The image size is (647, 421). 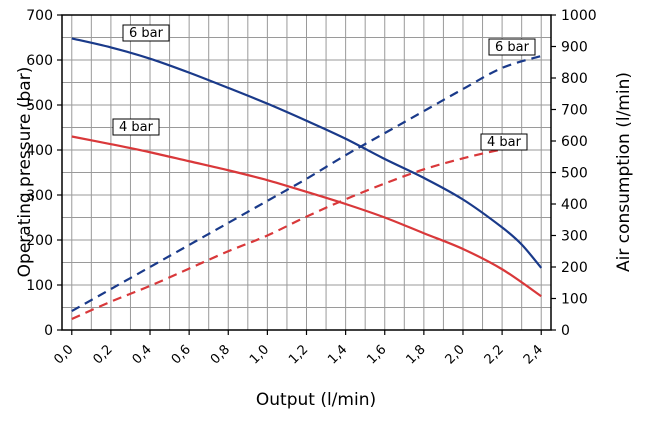 What do you see at coordinates (142, 354) in the screenshot?
I see `x-tick-label: 0,4` at bounding box center [142, 354].